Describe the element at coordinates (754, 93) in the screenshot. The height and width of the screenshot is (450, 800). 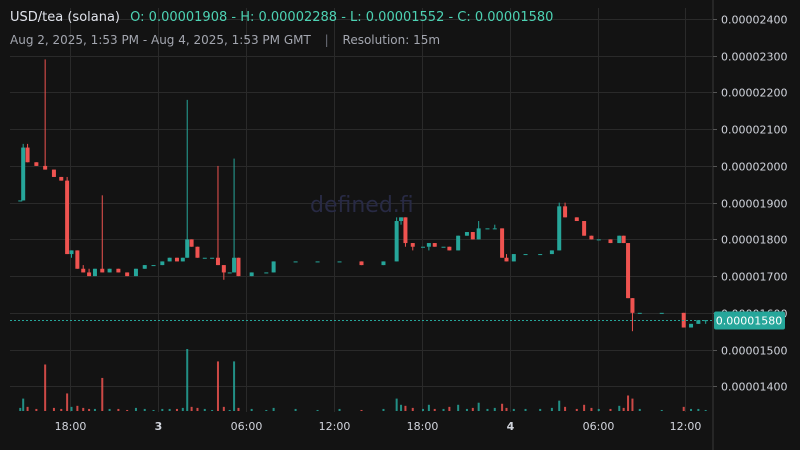
I see `price-tick-label: 0.00002200` at that location.